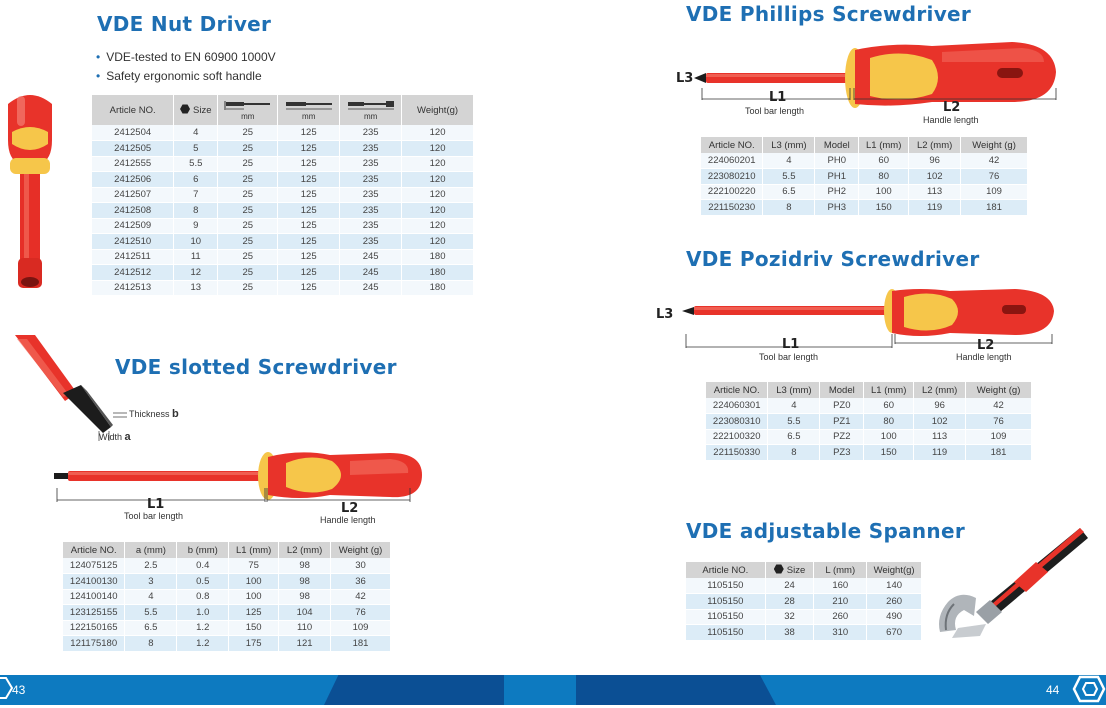 Image resolution: width=1106 pixels, height=708 pixels. Describe the element at coordinates (254, 628) in the screenshot. I see `table-cell: 150` at that location.